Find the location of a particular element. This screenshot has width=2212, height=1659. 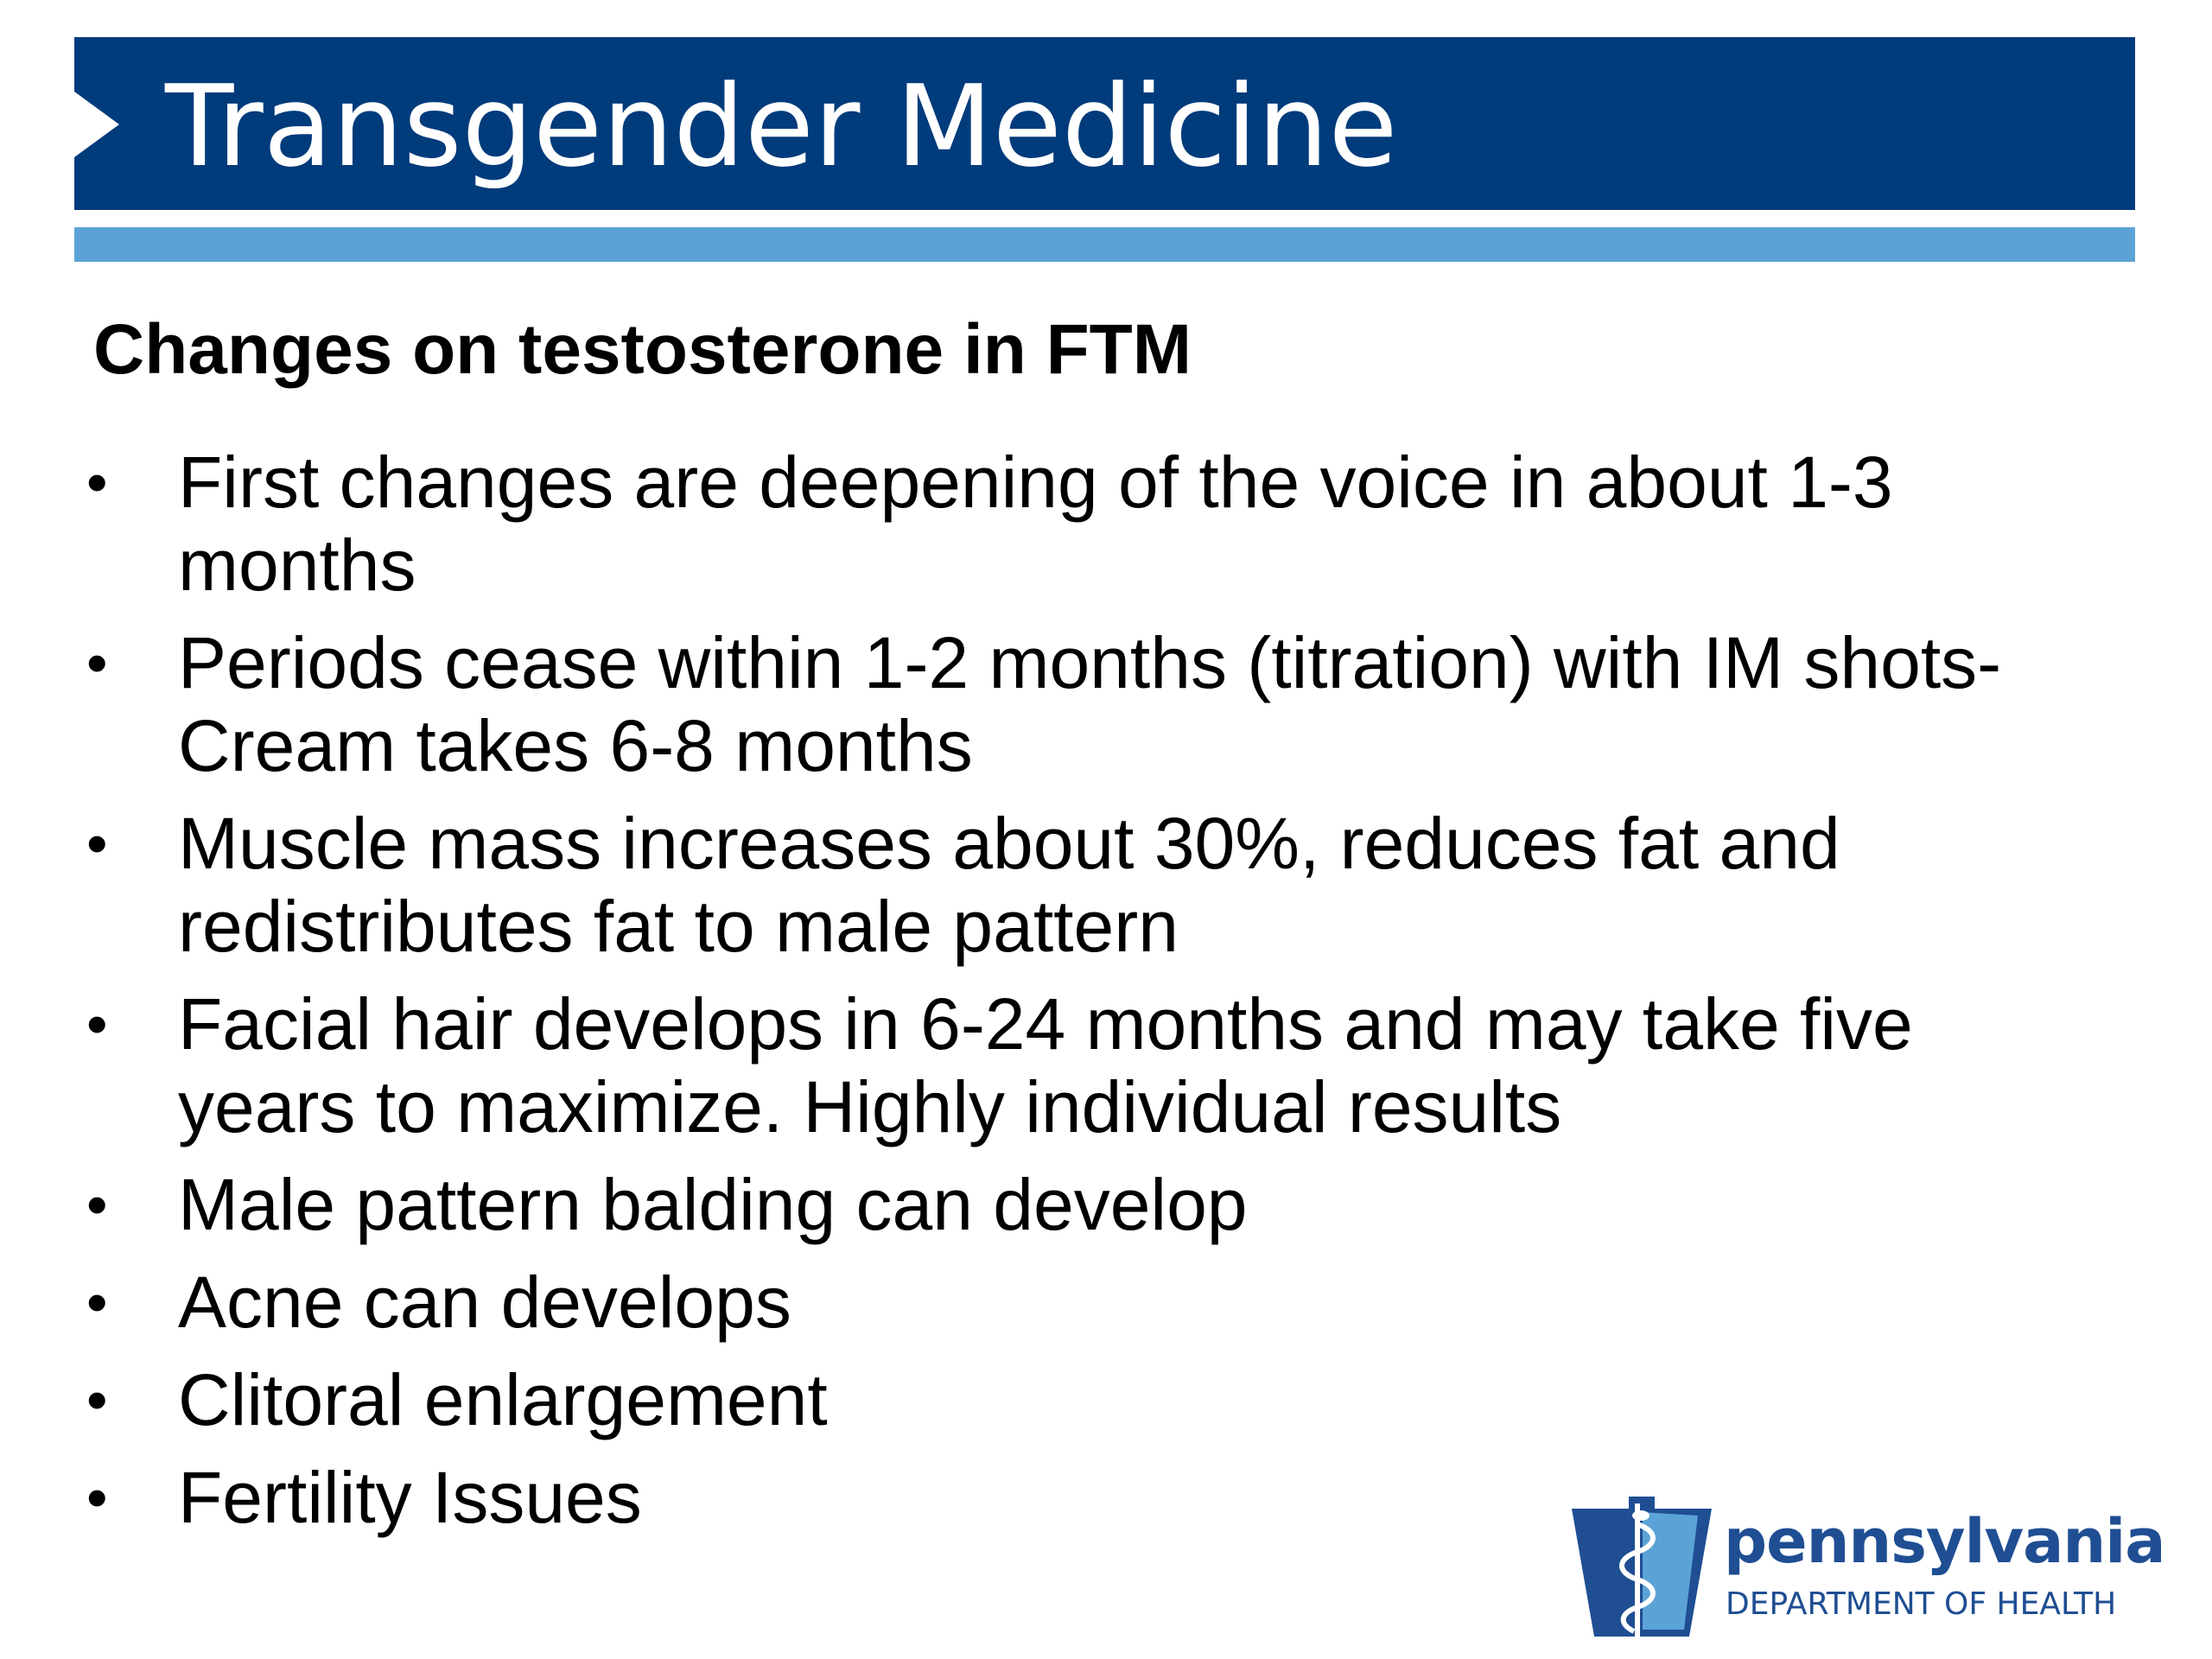

bullet-text-line: Male pattern balding can develop is located at coordinates (713, 1204).